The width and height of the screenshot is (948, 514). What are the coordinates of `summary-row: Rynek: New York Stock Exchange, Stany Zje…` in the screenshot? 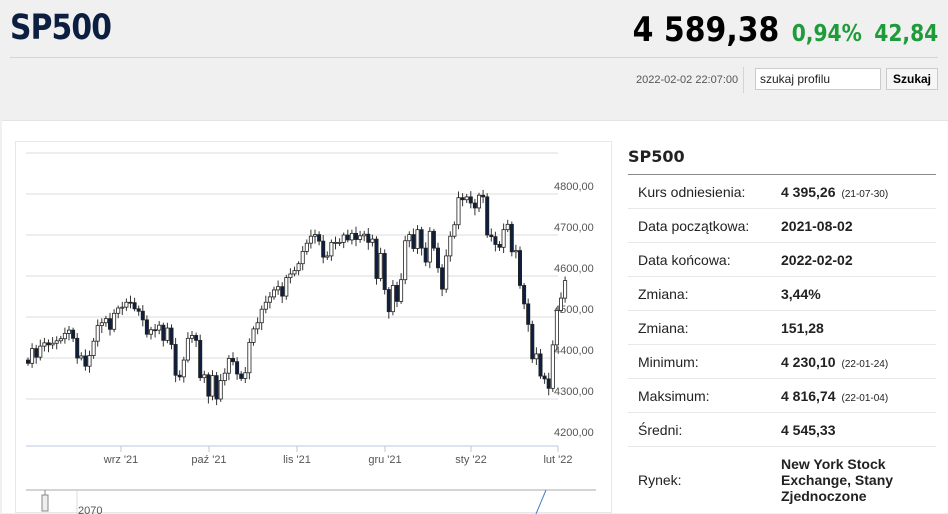 It's located at (782, 480).